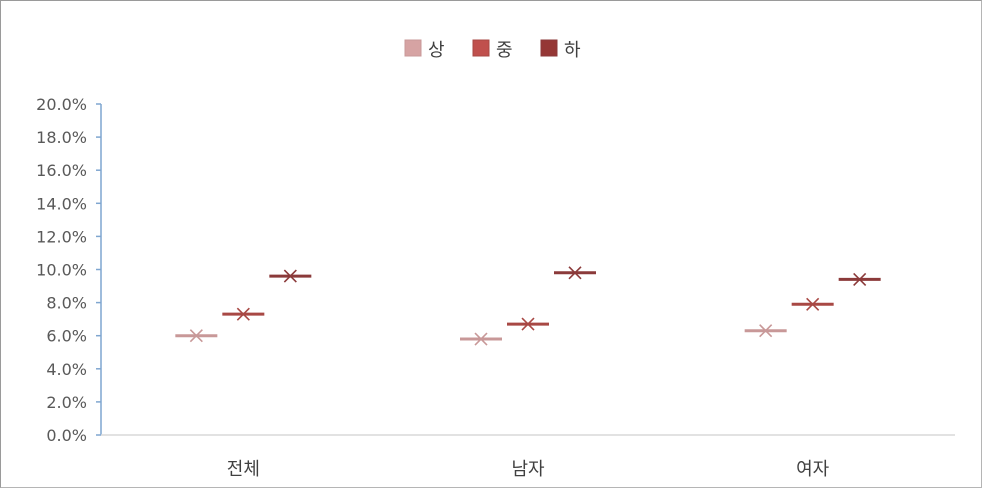 This screenshot has height=488, width=982. What do you see at coordinates (528, 469) in the screenshot?
I see `x-category-label: 남자` at bounding box center [528, 469].